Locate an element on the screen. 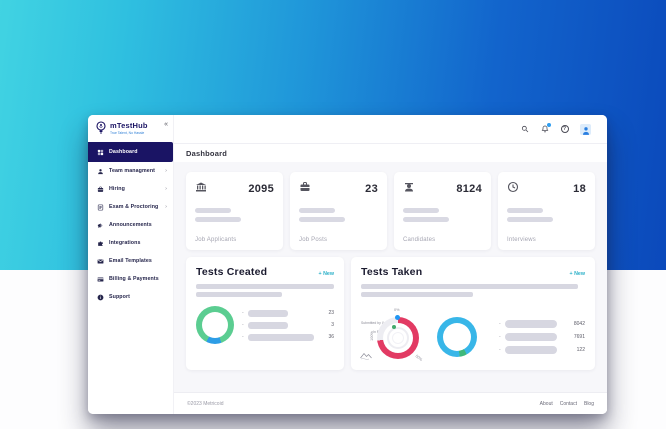 The height and width of the screenshot is (429, 666). clipboard-list-icon is located at coordinates (100, 207).